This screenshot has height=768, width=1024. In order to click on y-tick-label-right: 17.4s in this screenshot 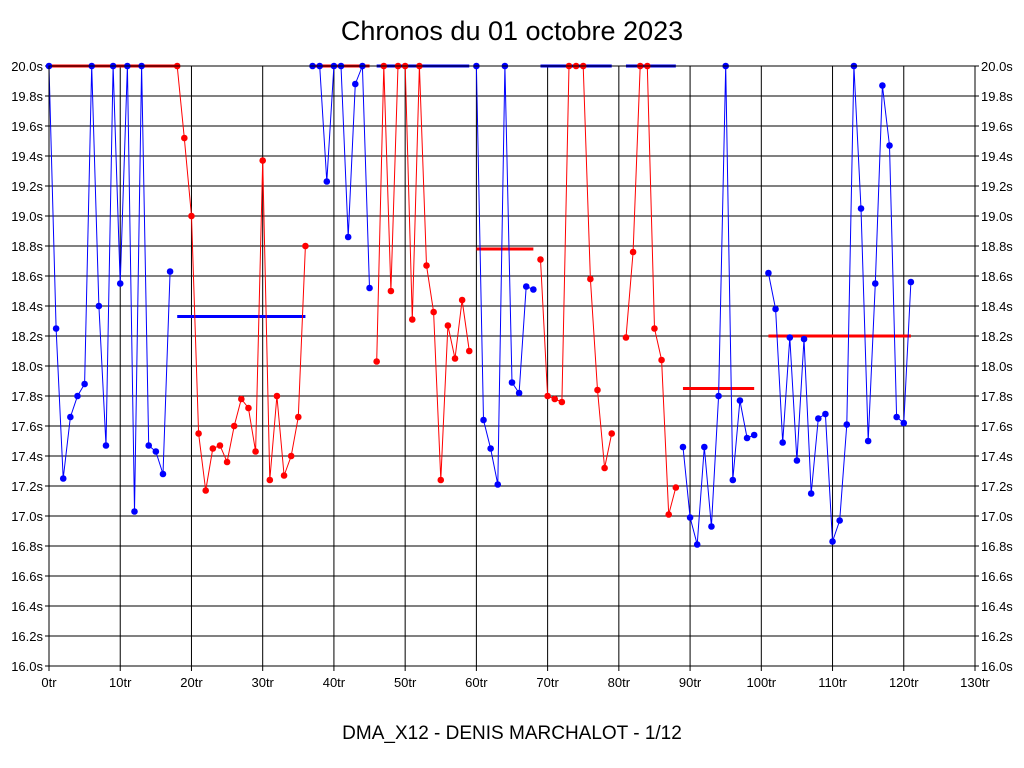, I will do `click(997, 456)`.